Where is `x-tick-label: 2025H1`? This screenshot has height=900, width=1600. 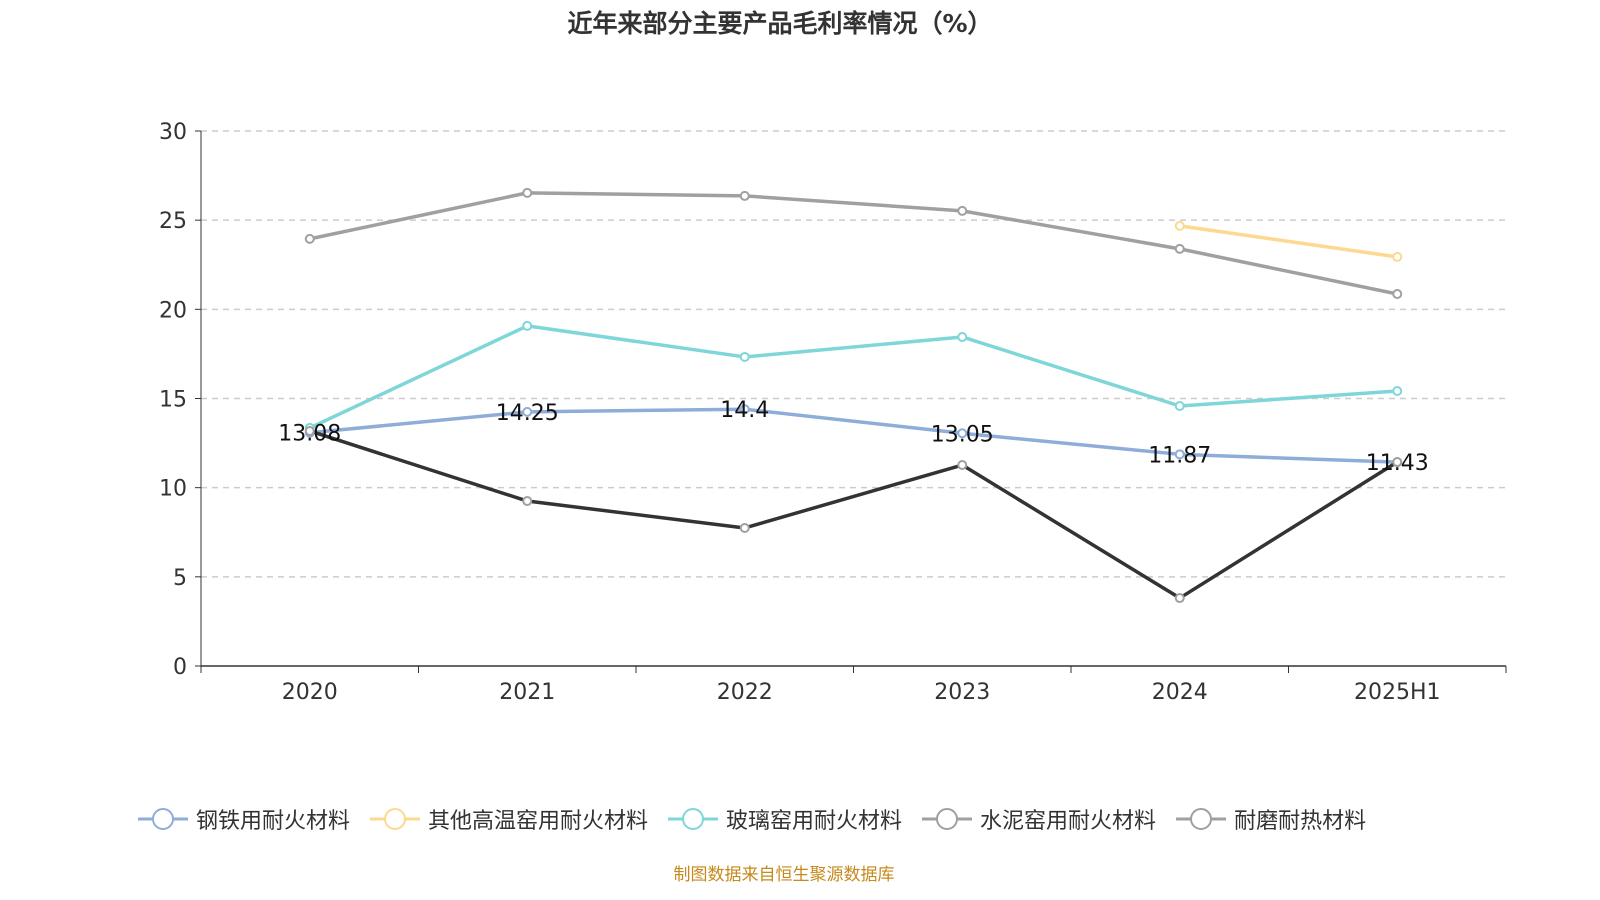 x-tick-label: 2025H1 is located at coordinates (1397, 692).